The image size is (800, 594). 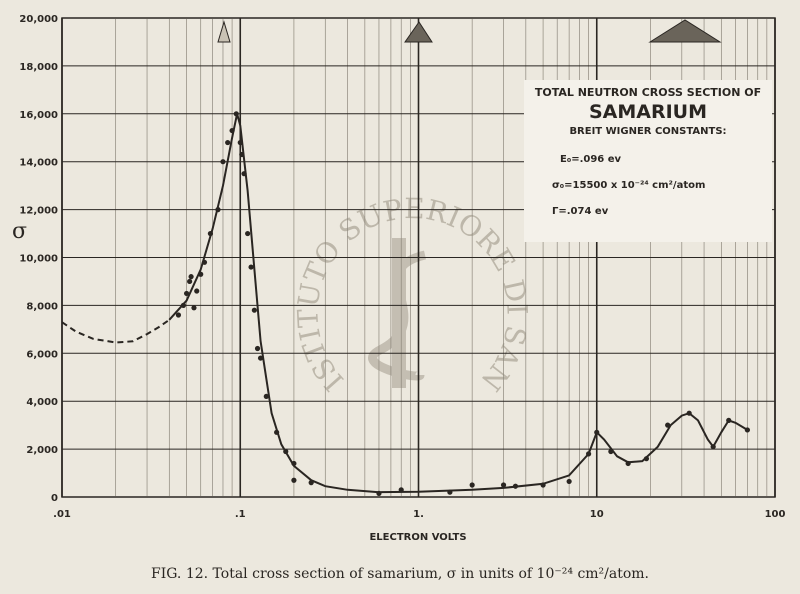 I want to click on annotation-line: BREIT WIGNER CONSTANTS:, so click(x=647, y=131).